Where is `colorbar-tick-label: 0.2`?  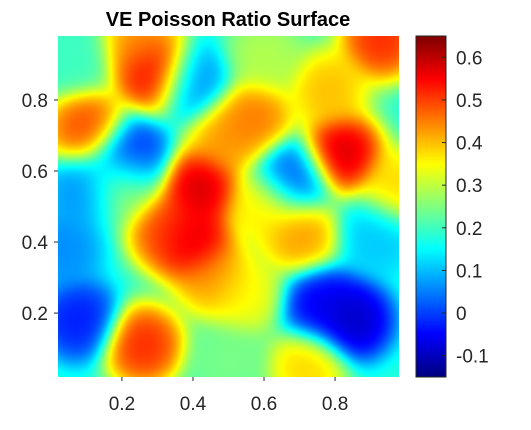
colorbar-tick-label: 0.2 is located at coordinates (469, 229).